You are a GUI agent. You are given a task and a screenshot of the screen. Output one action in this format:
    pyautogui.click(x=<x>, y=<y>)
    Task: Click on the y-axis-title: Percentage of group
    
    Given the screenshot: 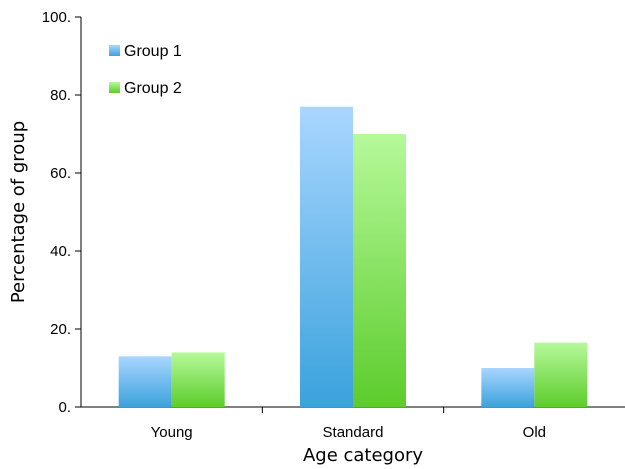 What is the action you would take?
    pyautogui.click(x=18, y=212)
    